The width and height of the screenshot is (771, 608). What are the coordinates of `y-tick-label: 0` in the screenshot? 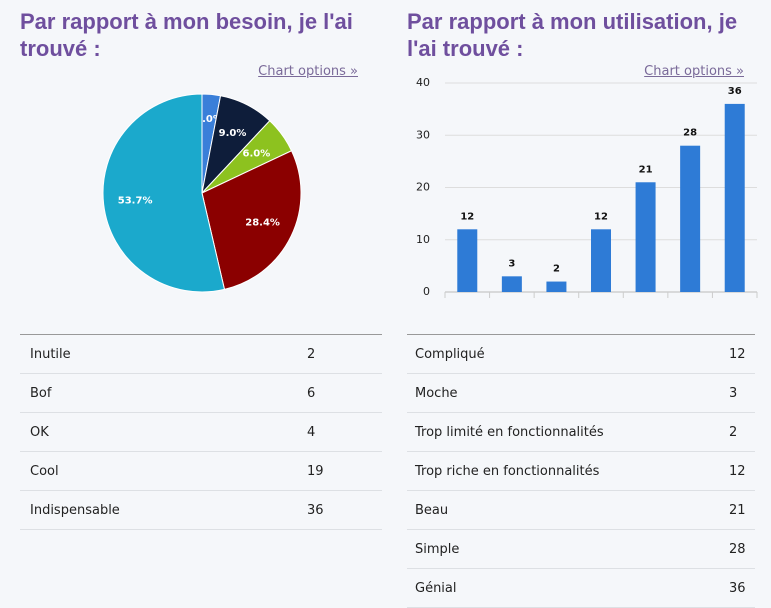 It's located at (426, 291).